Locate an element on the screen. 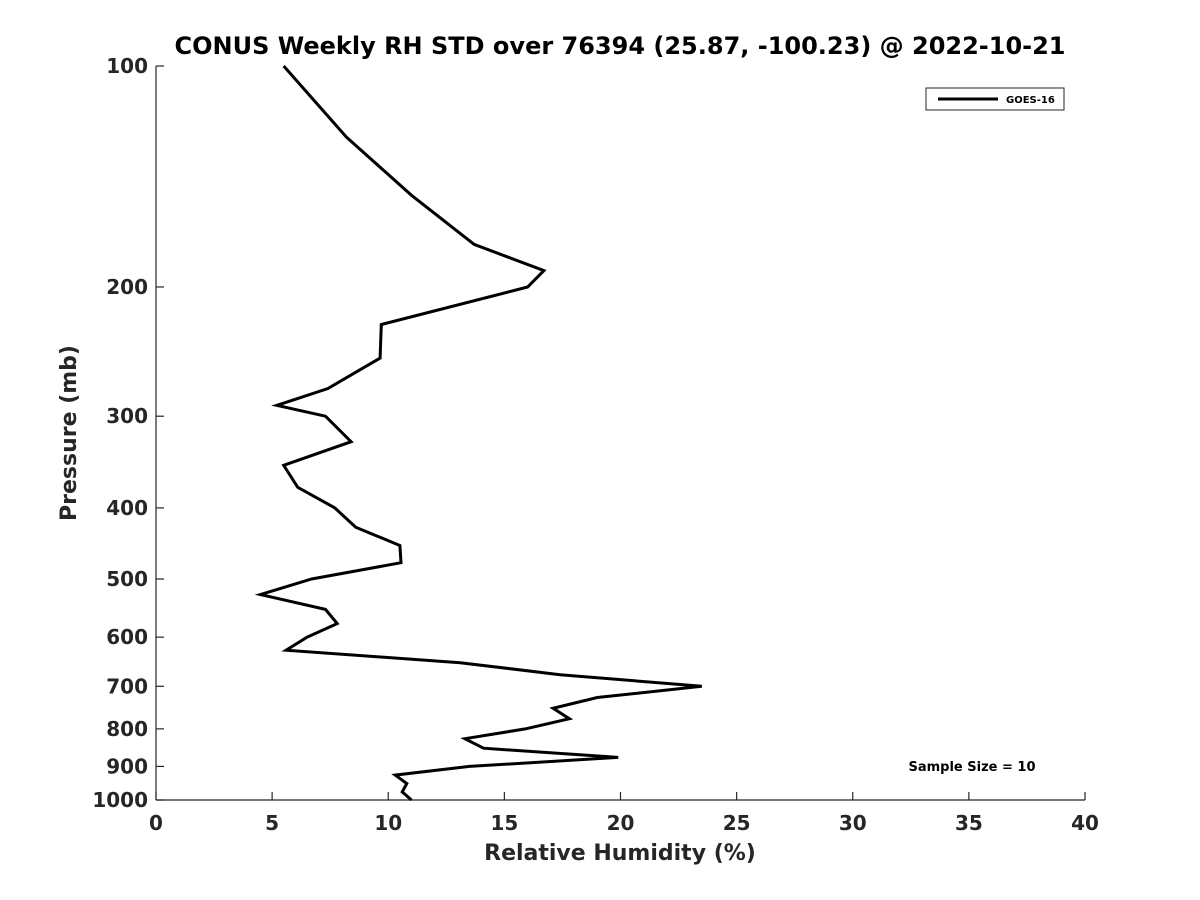 The width and height of the screenshot is (1200, 900). y-tick-label: 800 is located at coordinates (127, 729).